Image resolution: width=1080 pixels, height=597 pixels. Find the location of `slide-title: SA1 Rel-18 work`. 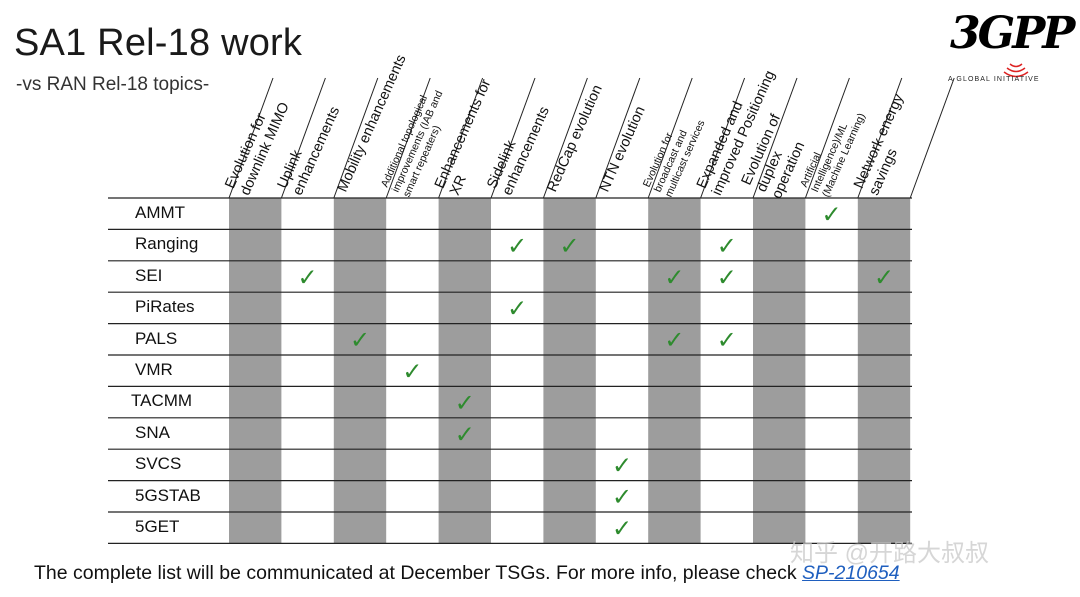

slide-title: SA1 Rel-18 work is located at coordinates (158, 43).